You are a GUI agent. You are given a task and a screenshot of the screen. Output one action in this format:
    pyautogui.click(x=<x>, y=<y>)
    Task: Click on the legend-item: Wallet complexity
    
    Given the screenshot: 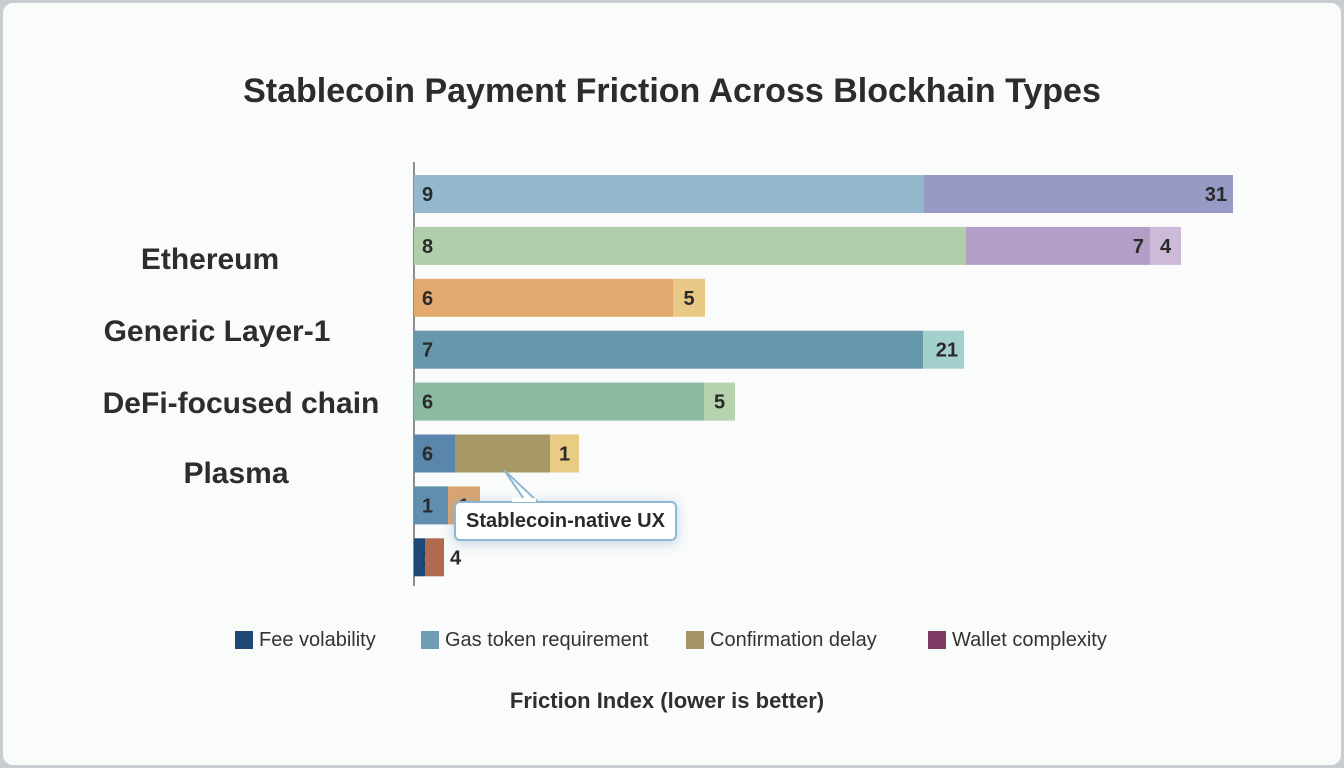 What is the action you would take?
    pyautogui.click(x=1017, y=640)
    